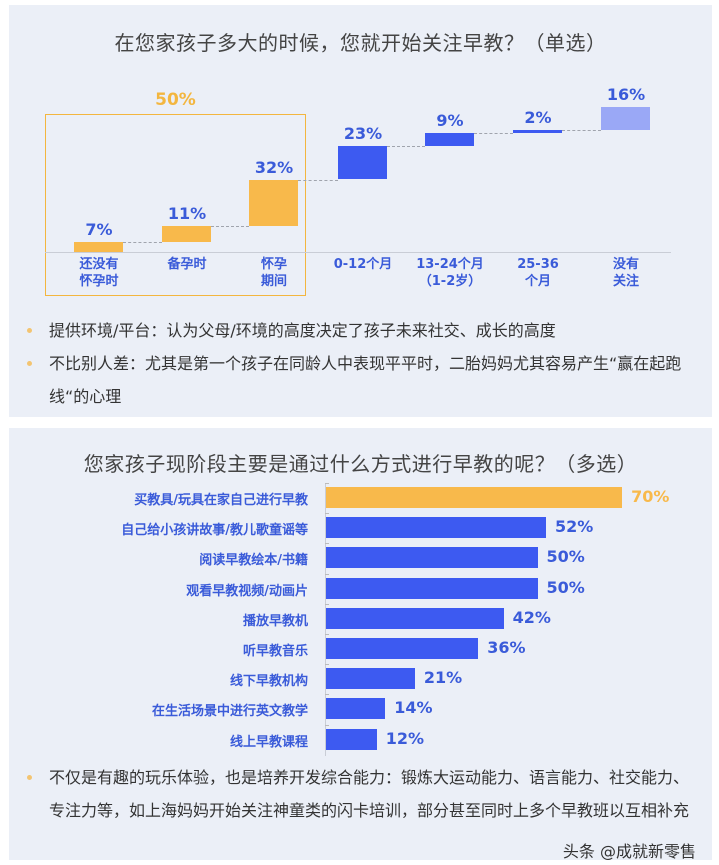  I want to click on chart-title: 在您家孩子多大的时候，您就开始关注早教？（单选）, so click(360, 43).